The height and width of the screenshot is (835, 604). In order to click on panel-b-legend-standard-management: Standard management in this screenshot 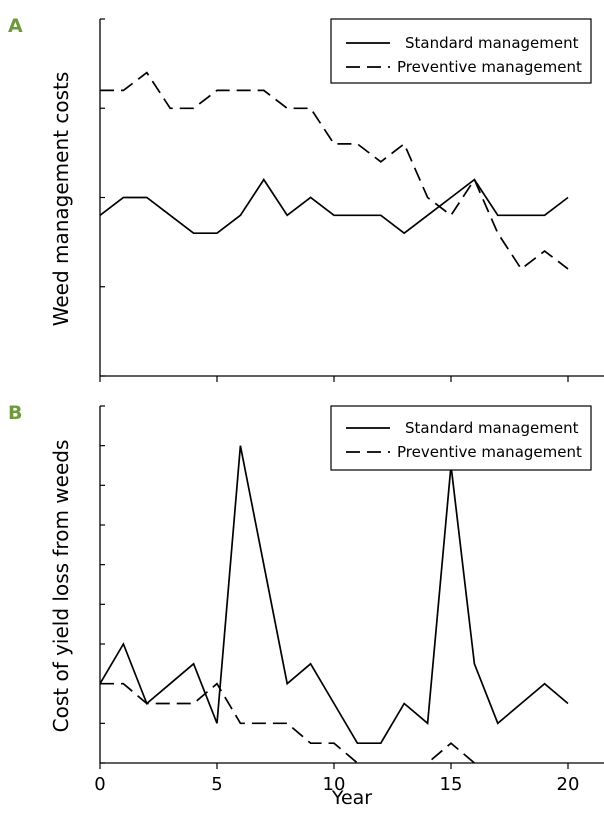, I will do `click(492, 428)`.